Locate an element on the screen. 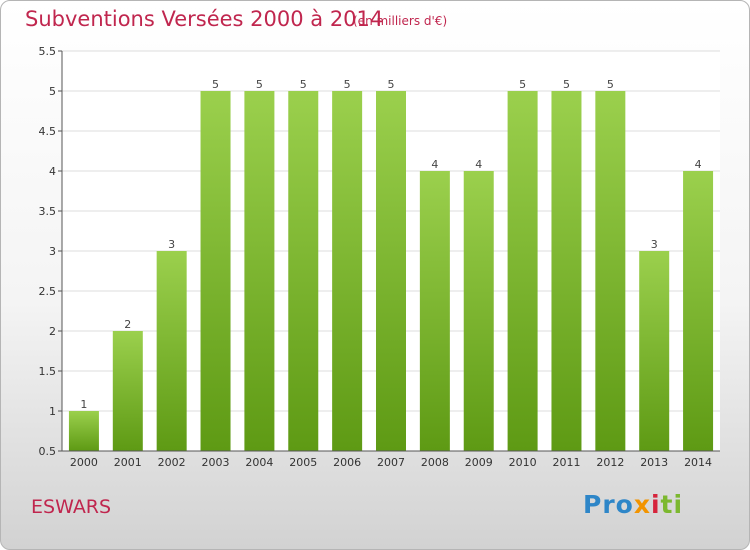  logo-part-4: ti is located at coordinates (672, 504).